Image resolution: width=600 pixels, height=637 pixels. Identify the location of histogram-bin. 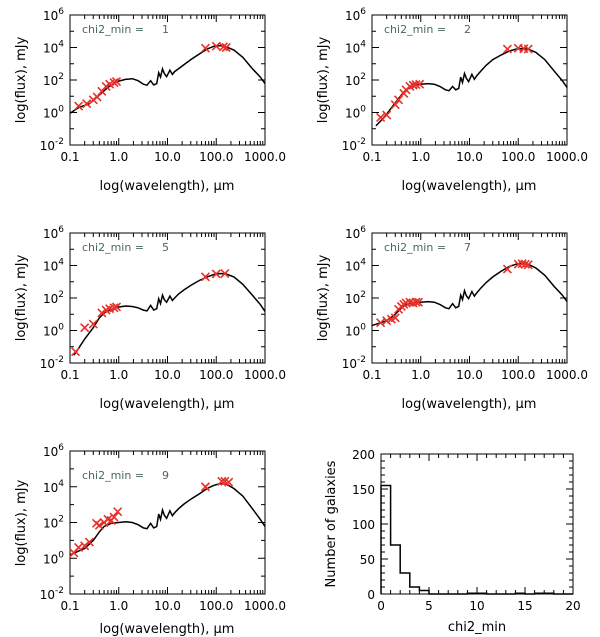
(396, 569).